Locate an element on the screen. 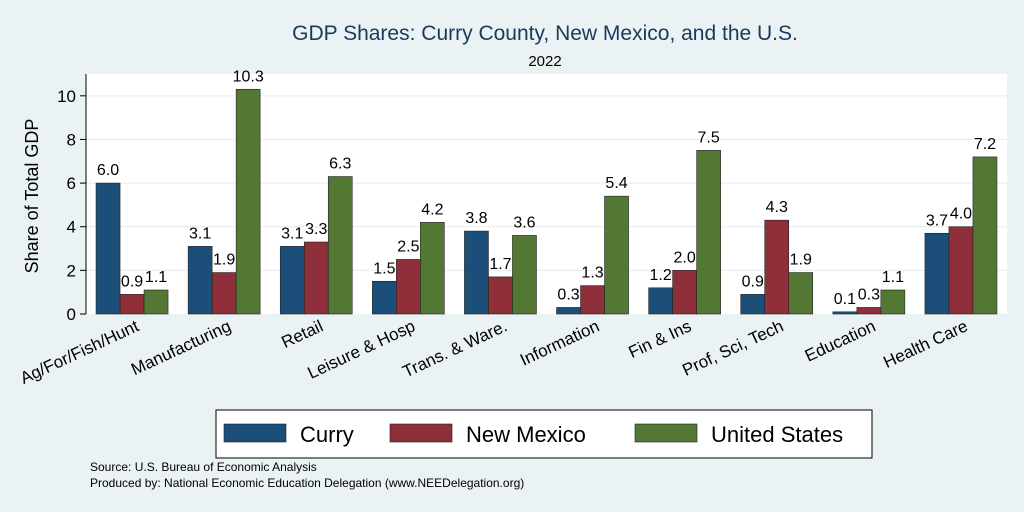 The height and width of the screenshot is (512, 1024). data-label: 0.1 is located at coordinates (845, 299).